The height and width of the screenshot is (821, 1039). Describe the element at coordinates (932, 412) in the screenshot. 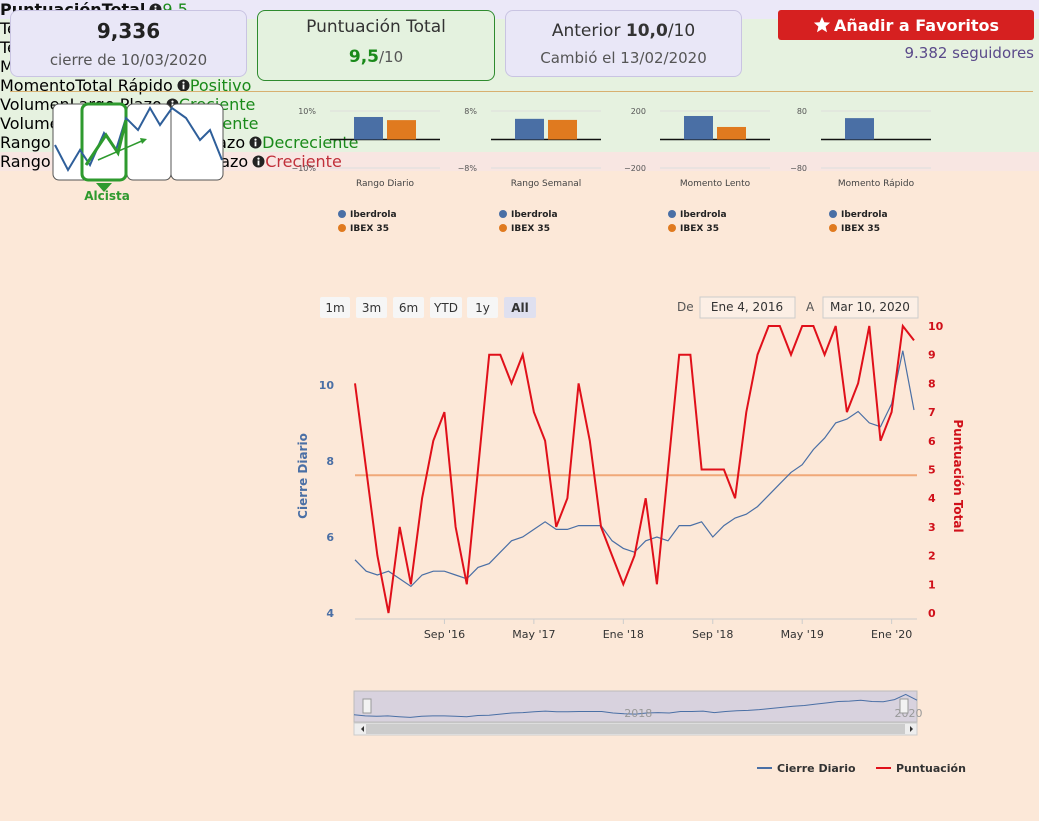

I see `y2-tick-label: 7` at that location.